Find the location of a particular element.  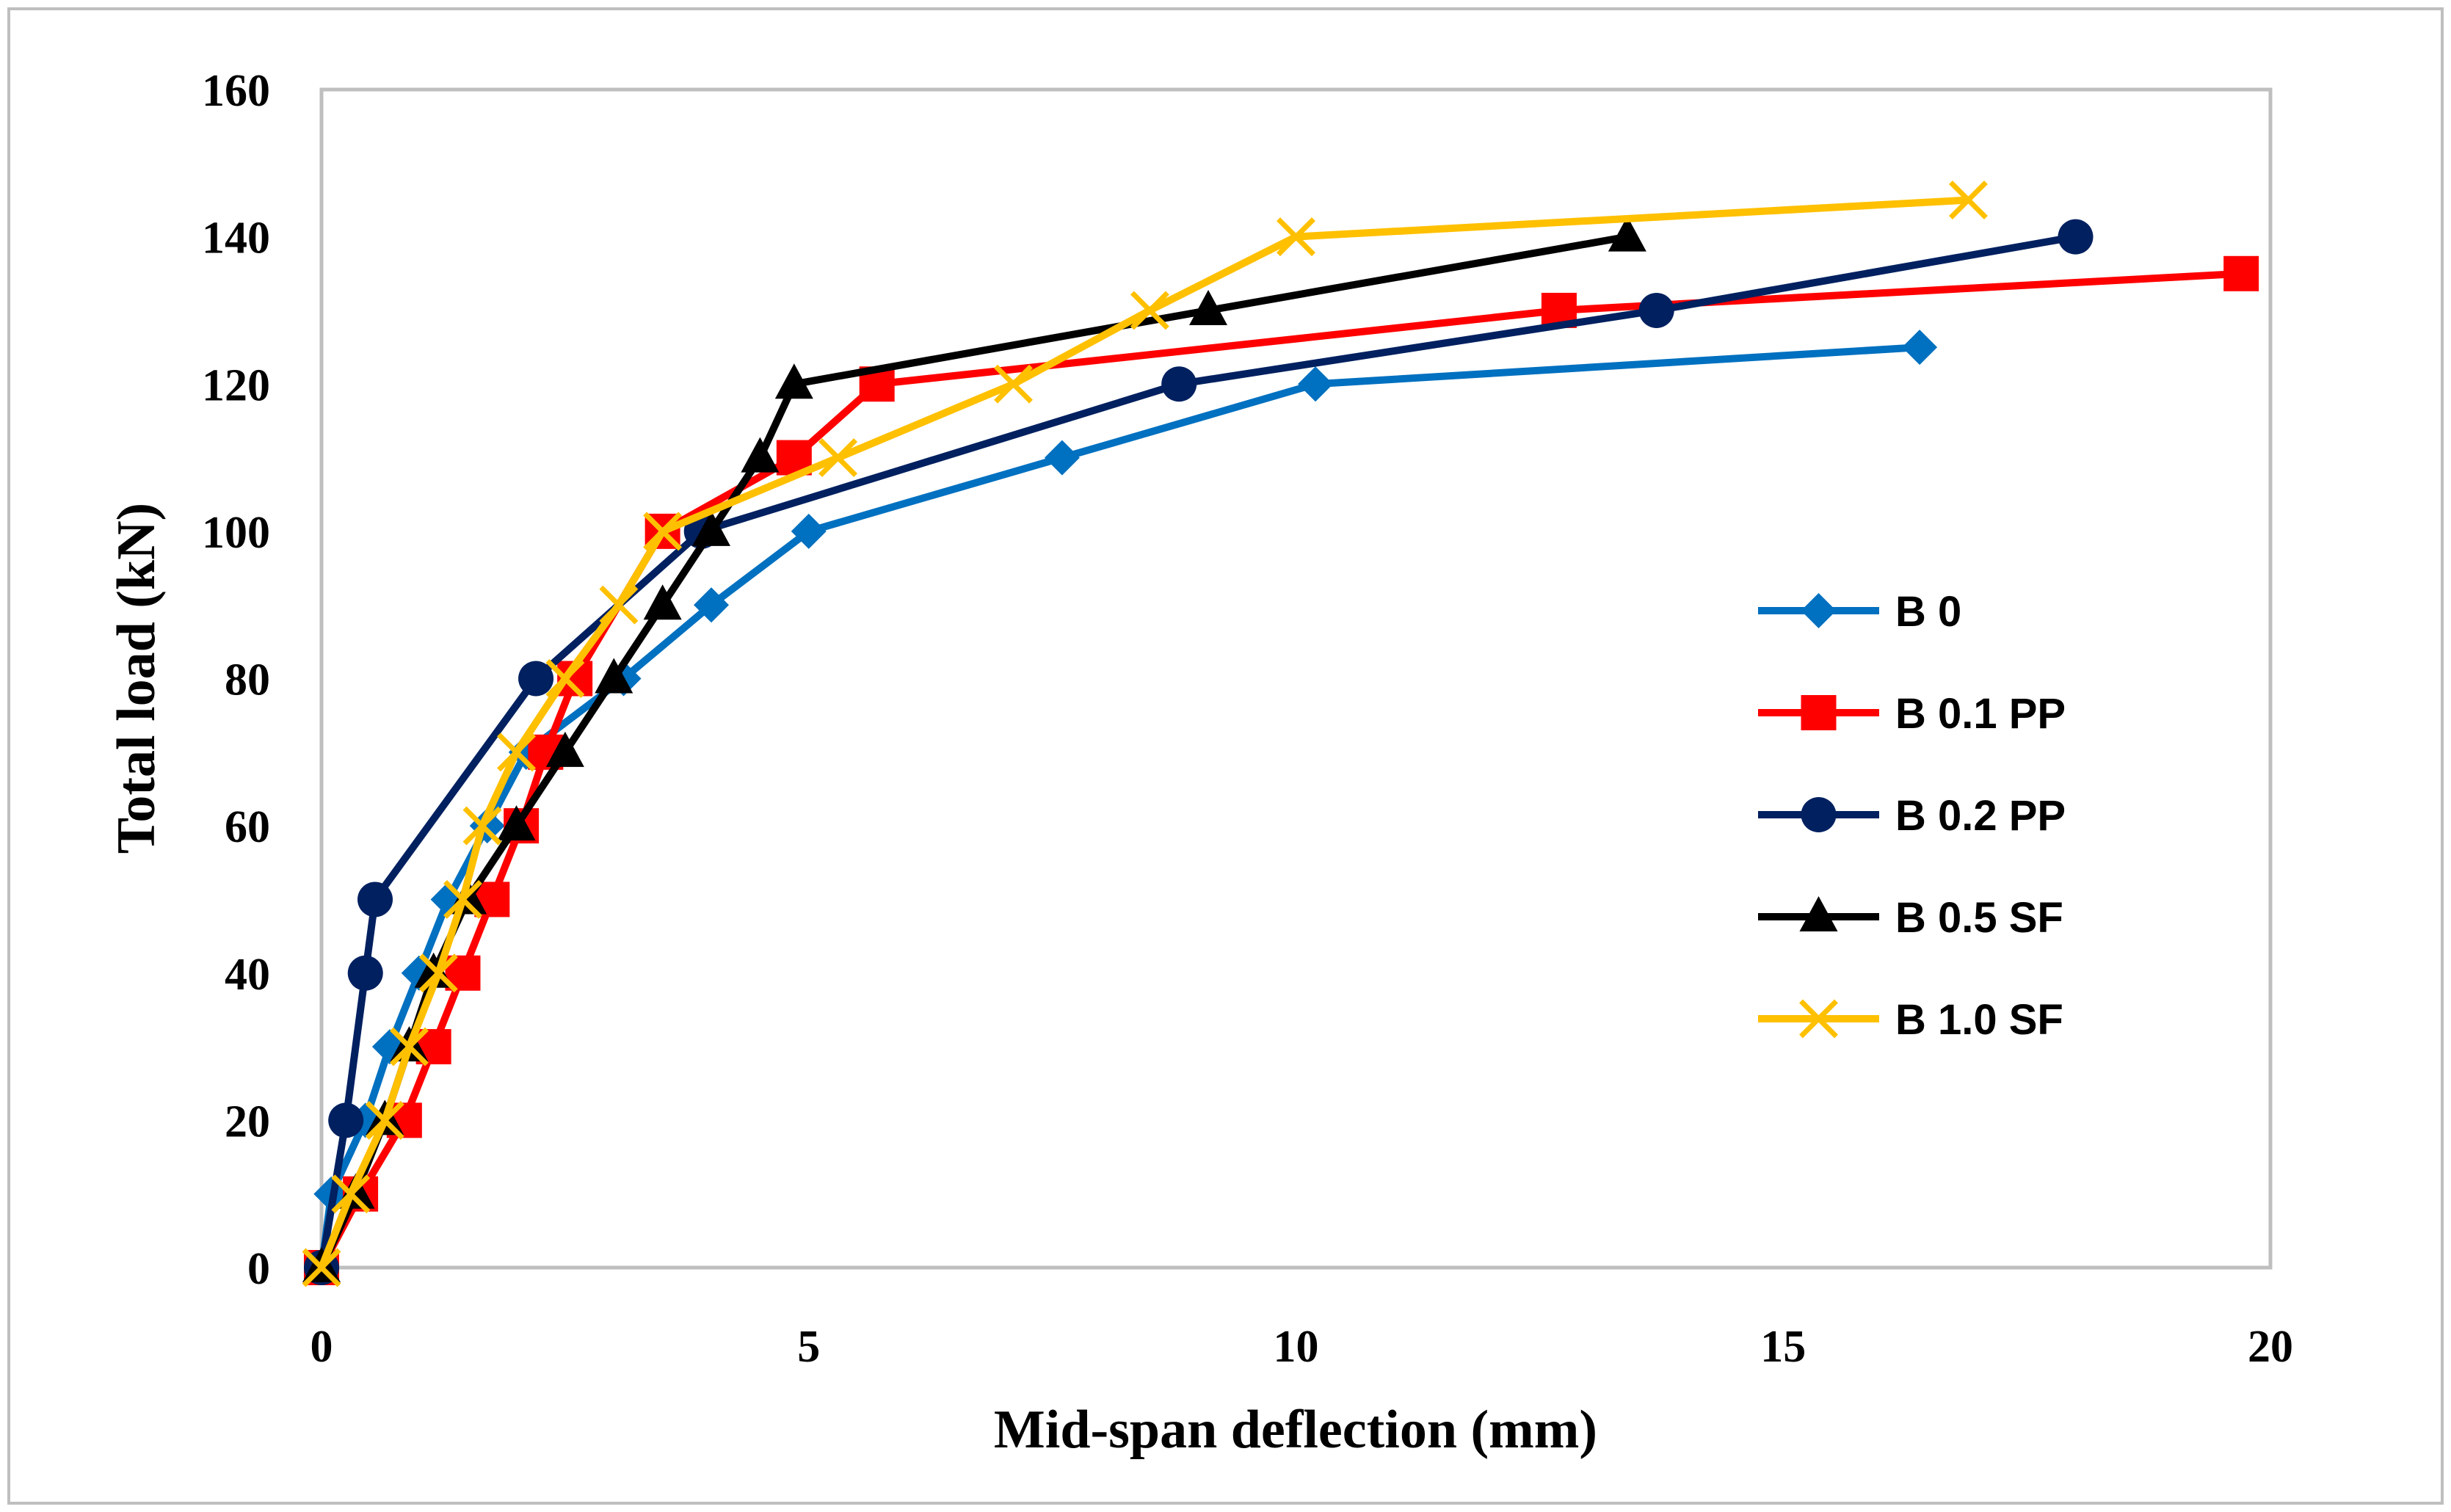

x-tick-labels: 0 5 10 15 20 is located at coordinates (1302, 1347).